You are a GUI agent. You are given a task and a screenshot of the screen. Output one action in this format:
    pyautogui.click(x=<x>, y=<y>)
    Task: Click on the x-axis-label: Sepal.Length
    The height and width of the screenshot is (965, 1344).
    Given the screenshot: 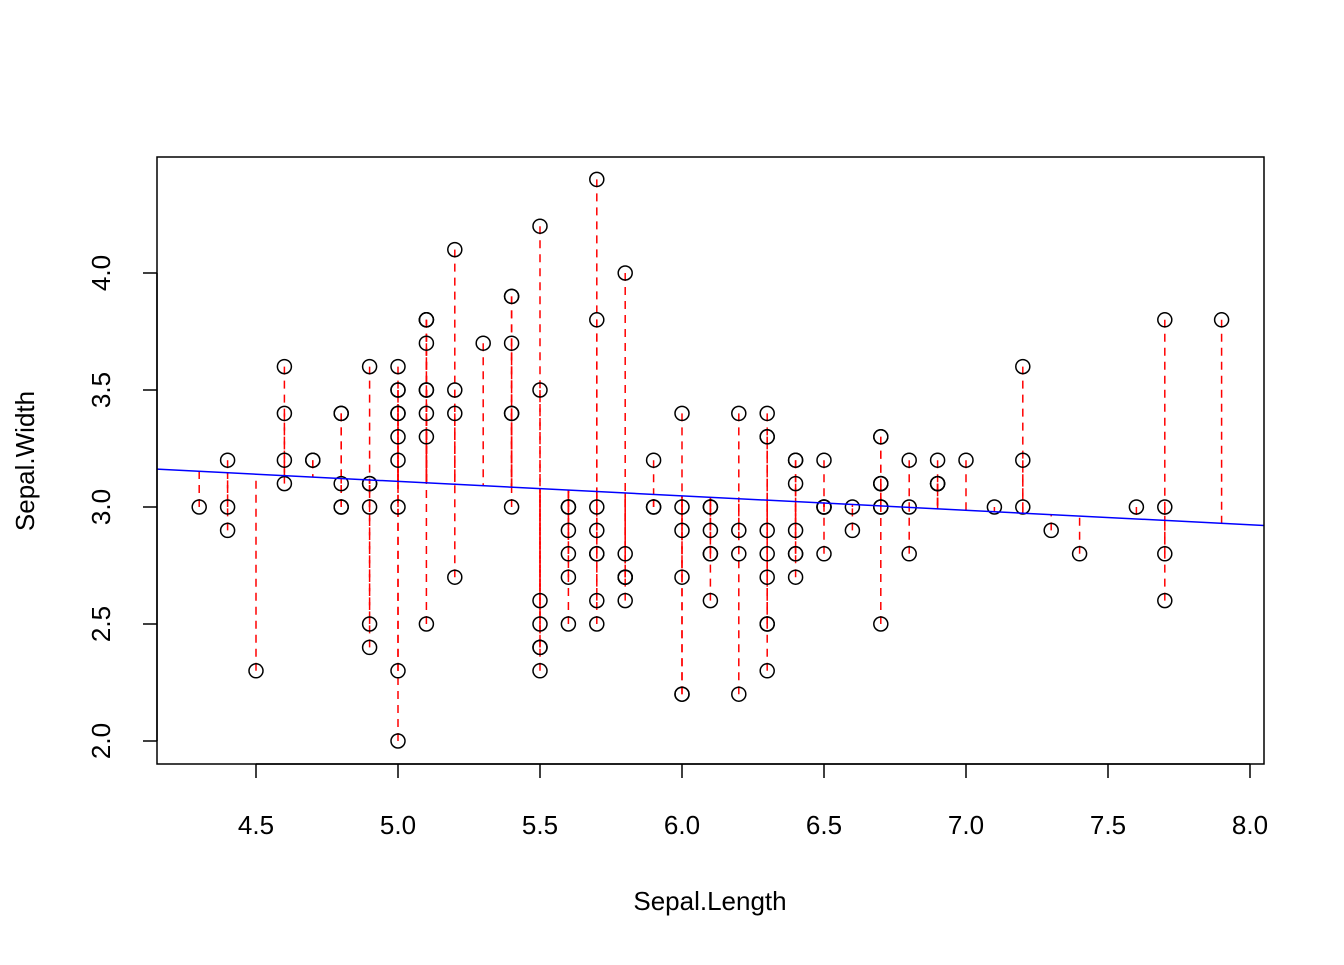 What is the action you would take?
    pyautogui.click(x=709, y=901)
    